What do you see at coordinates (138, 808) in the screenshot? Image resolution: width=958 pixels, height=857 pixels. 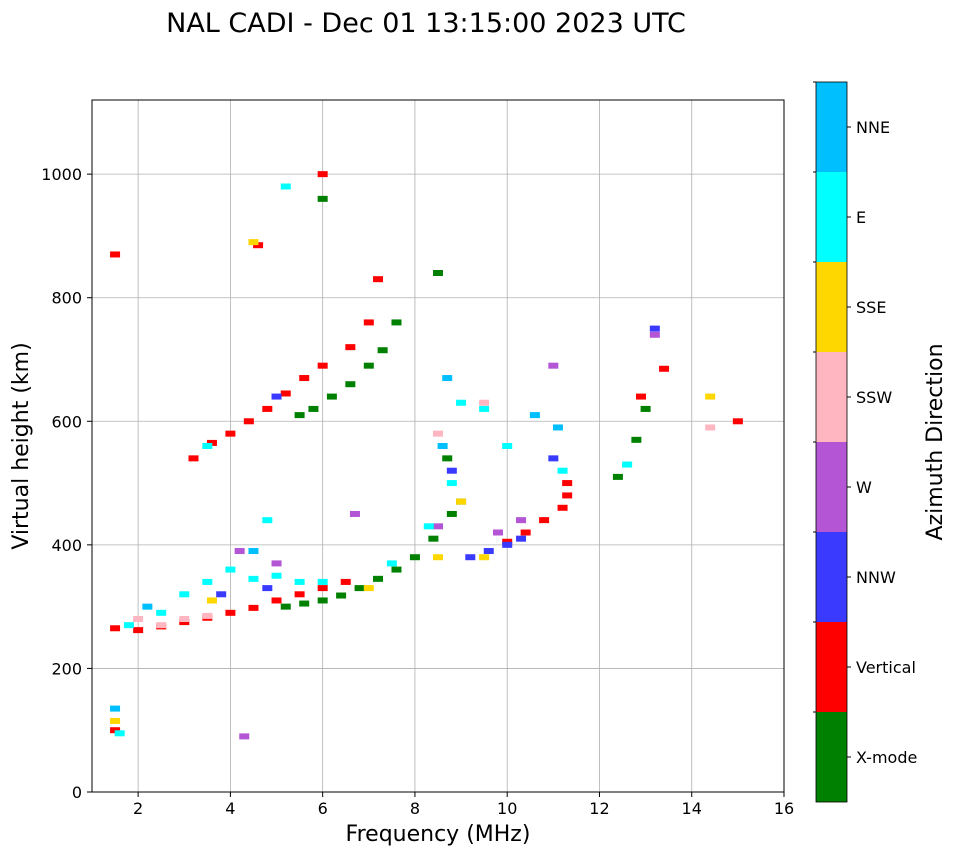 I see `x-tick-label: 2` at bounding box center [138, 808].